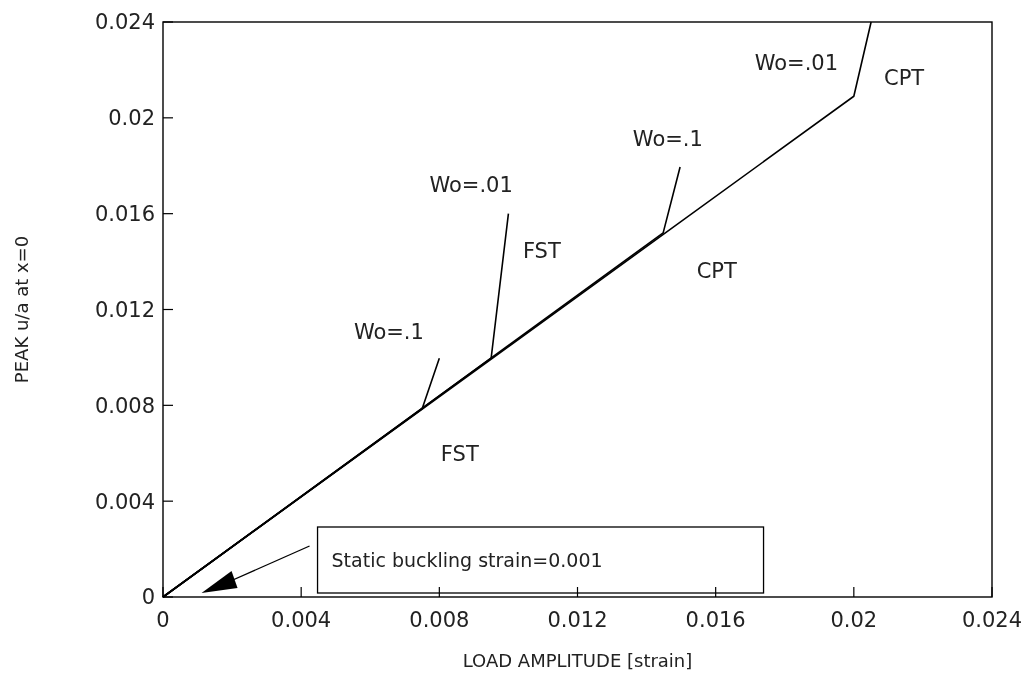 This screenshot has height=685, width=1029. I want to click on annotation: Static buckling strain=0.001, so click(467, 559).